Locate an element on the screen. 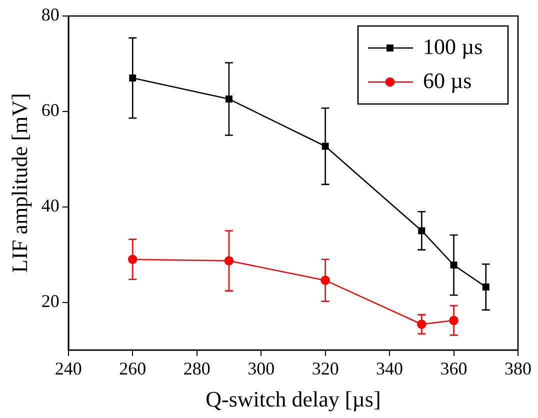 The width and height of the screenshot is (538, 418). x-tick-label: 300 is located at coordinates (261, 368).